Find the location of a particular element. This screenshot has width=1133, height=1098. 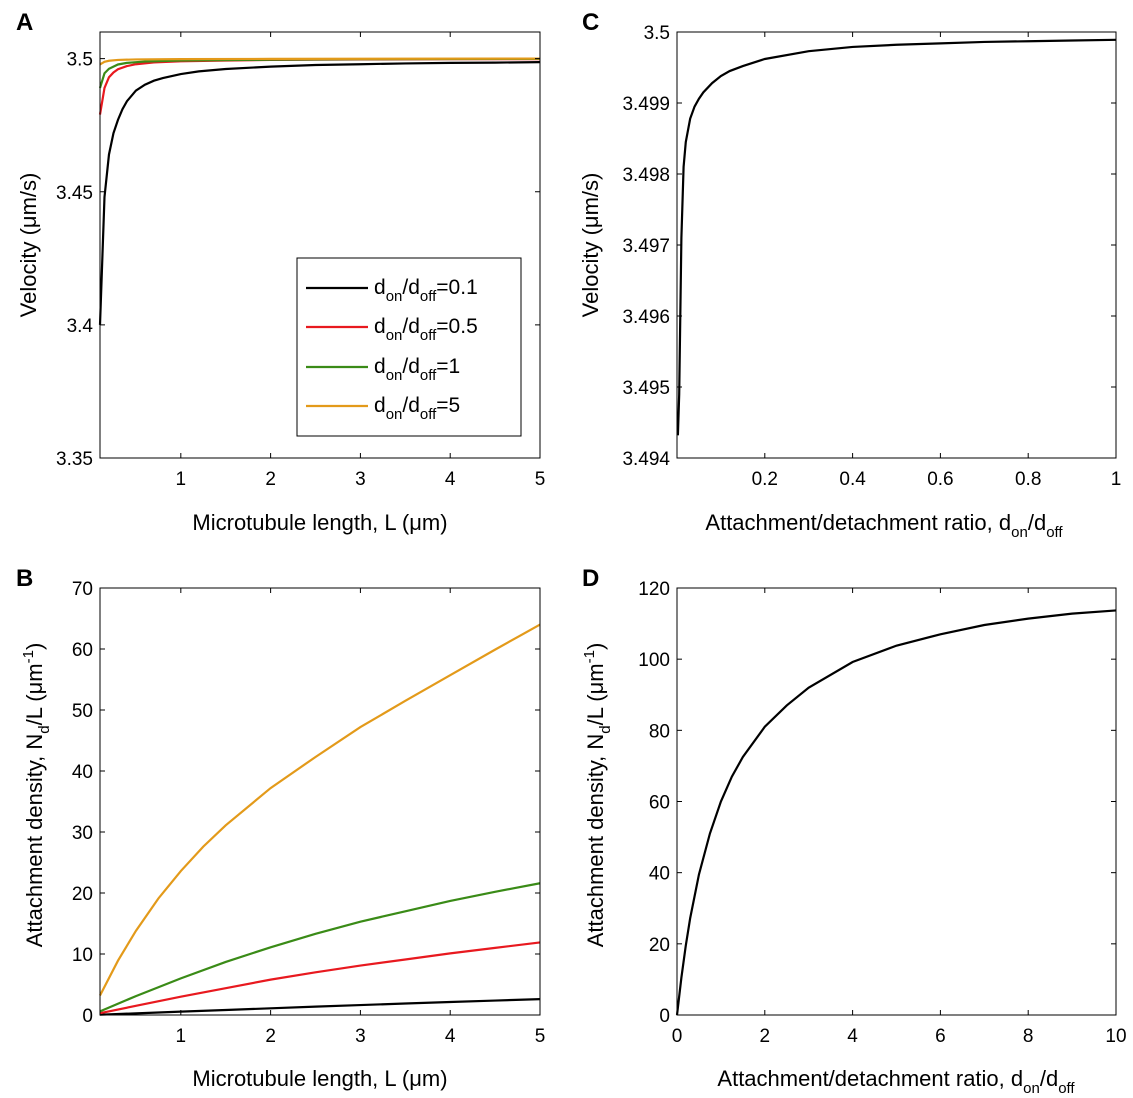

panel-a-series-1-line is located at coordinates (319, 192).